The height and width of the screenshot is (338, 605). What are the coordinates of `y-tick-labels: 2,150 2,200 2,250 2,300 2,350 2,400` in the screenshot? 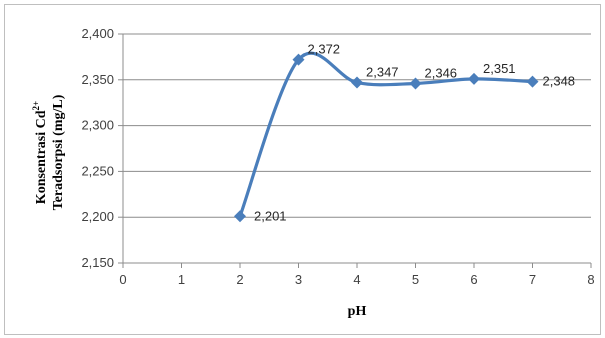 It's located at (97, 148).